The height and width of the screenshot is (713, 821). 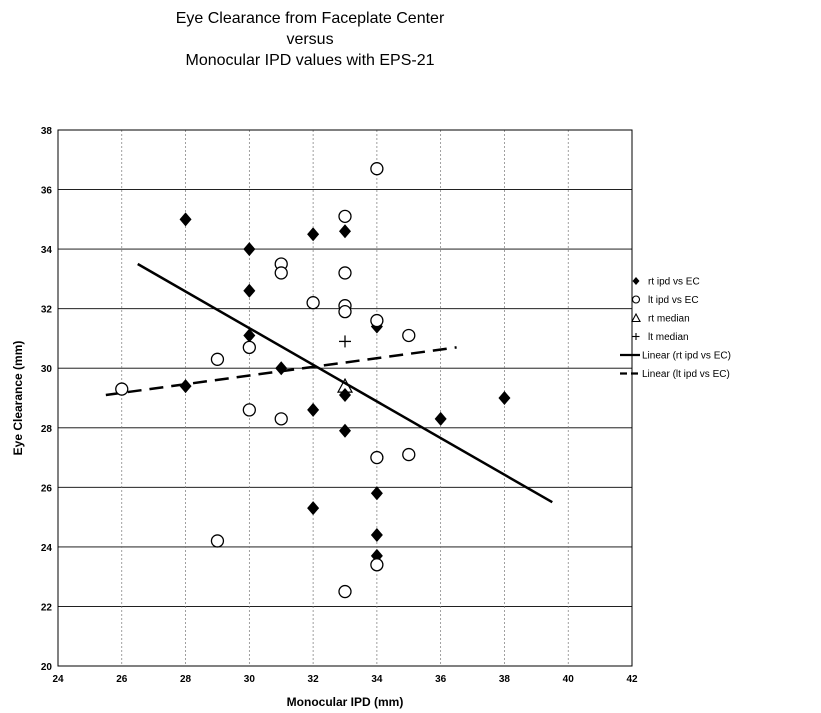 What do you see at coordinates (674, 282) in the screenshot?
I see `legend-label: rt ipd vs EC` at bounding box center [674, 282].